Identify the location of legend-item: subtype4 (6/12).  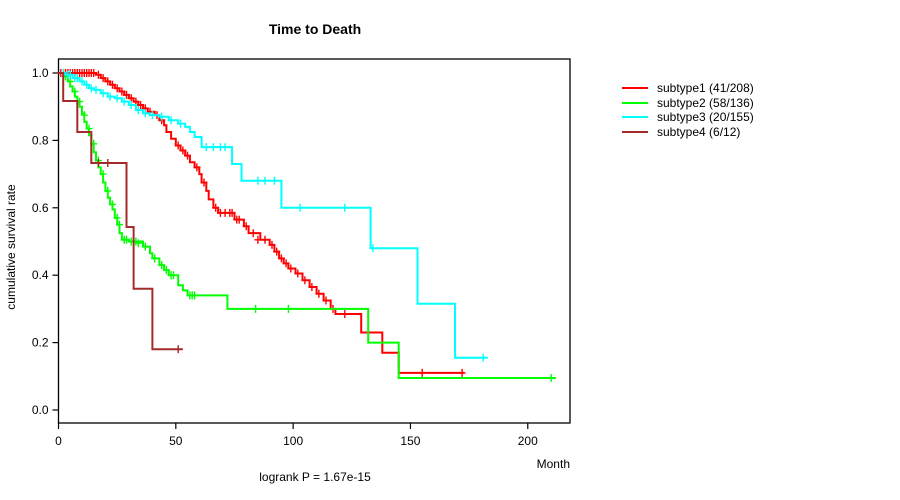
(688, 132).